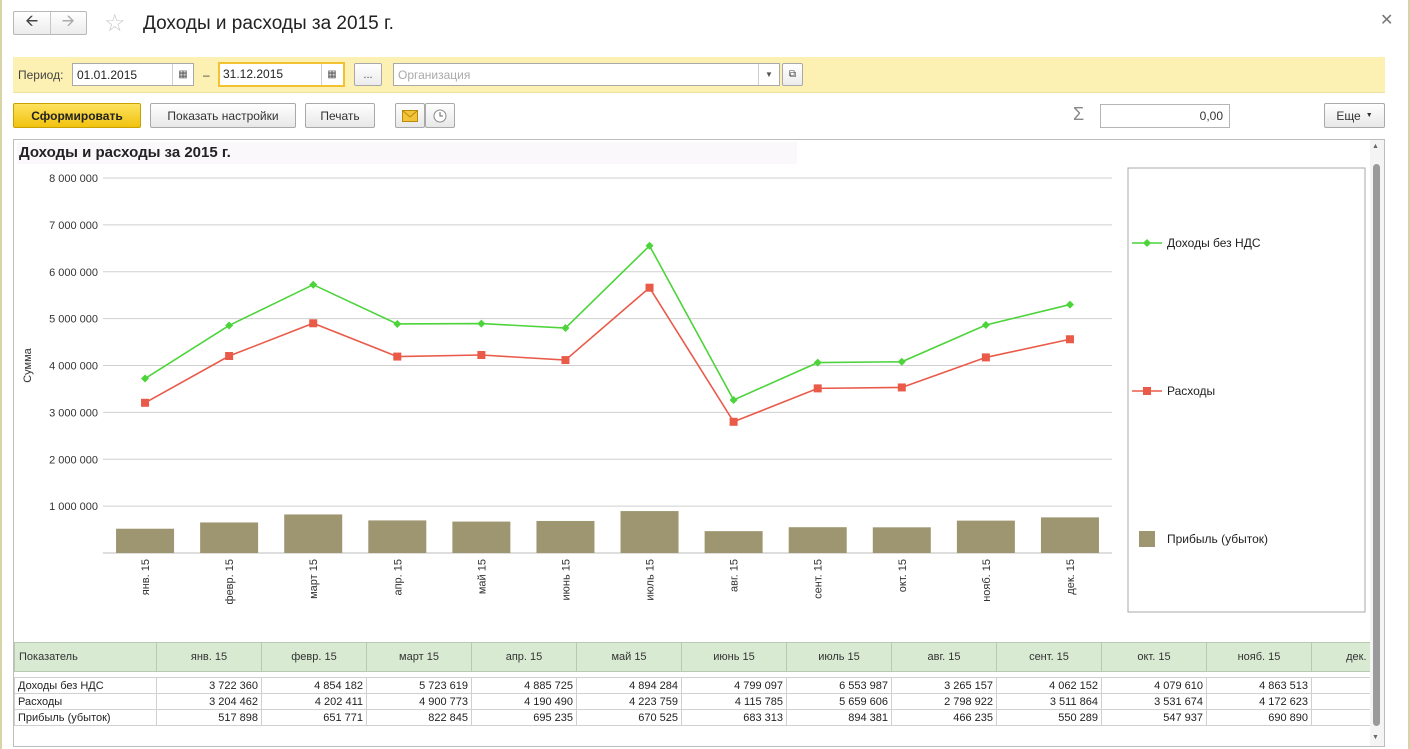 Image resolution: width=1410 pixels, height=749 pixels. I want to click on favorite-star-icon: ☆, so click(115, 23).